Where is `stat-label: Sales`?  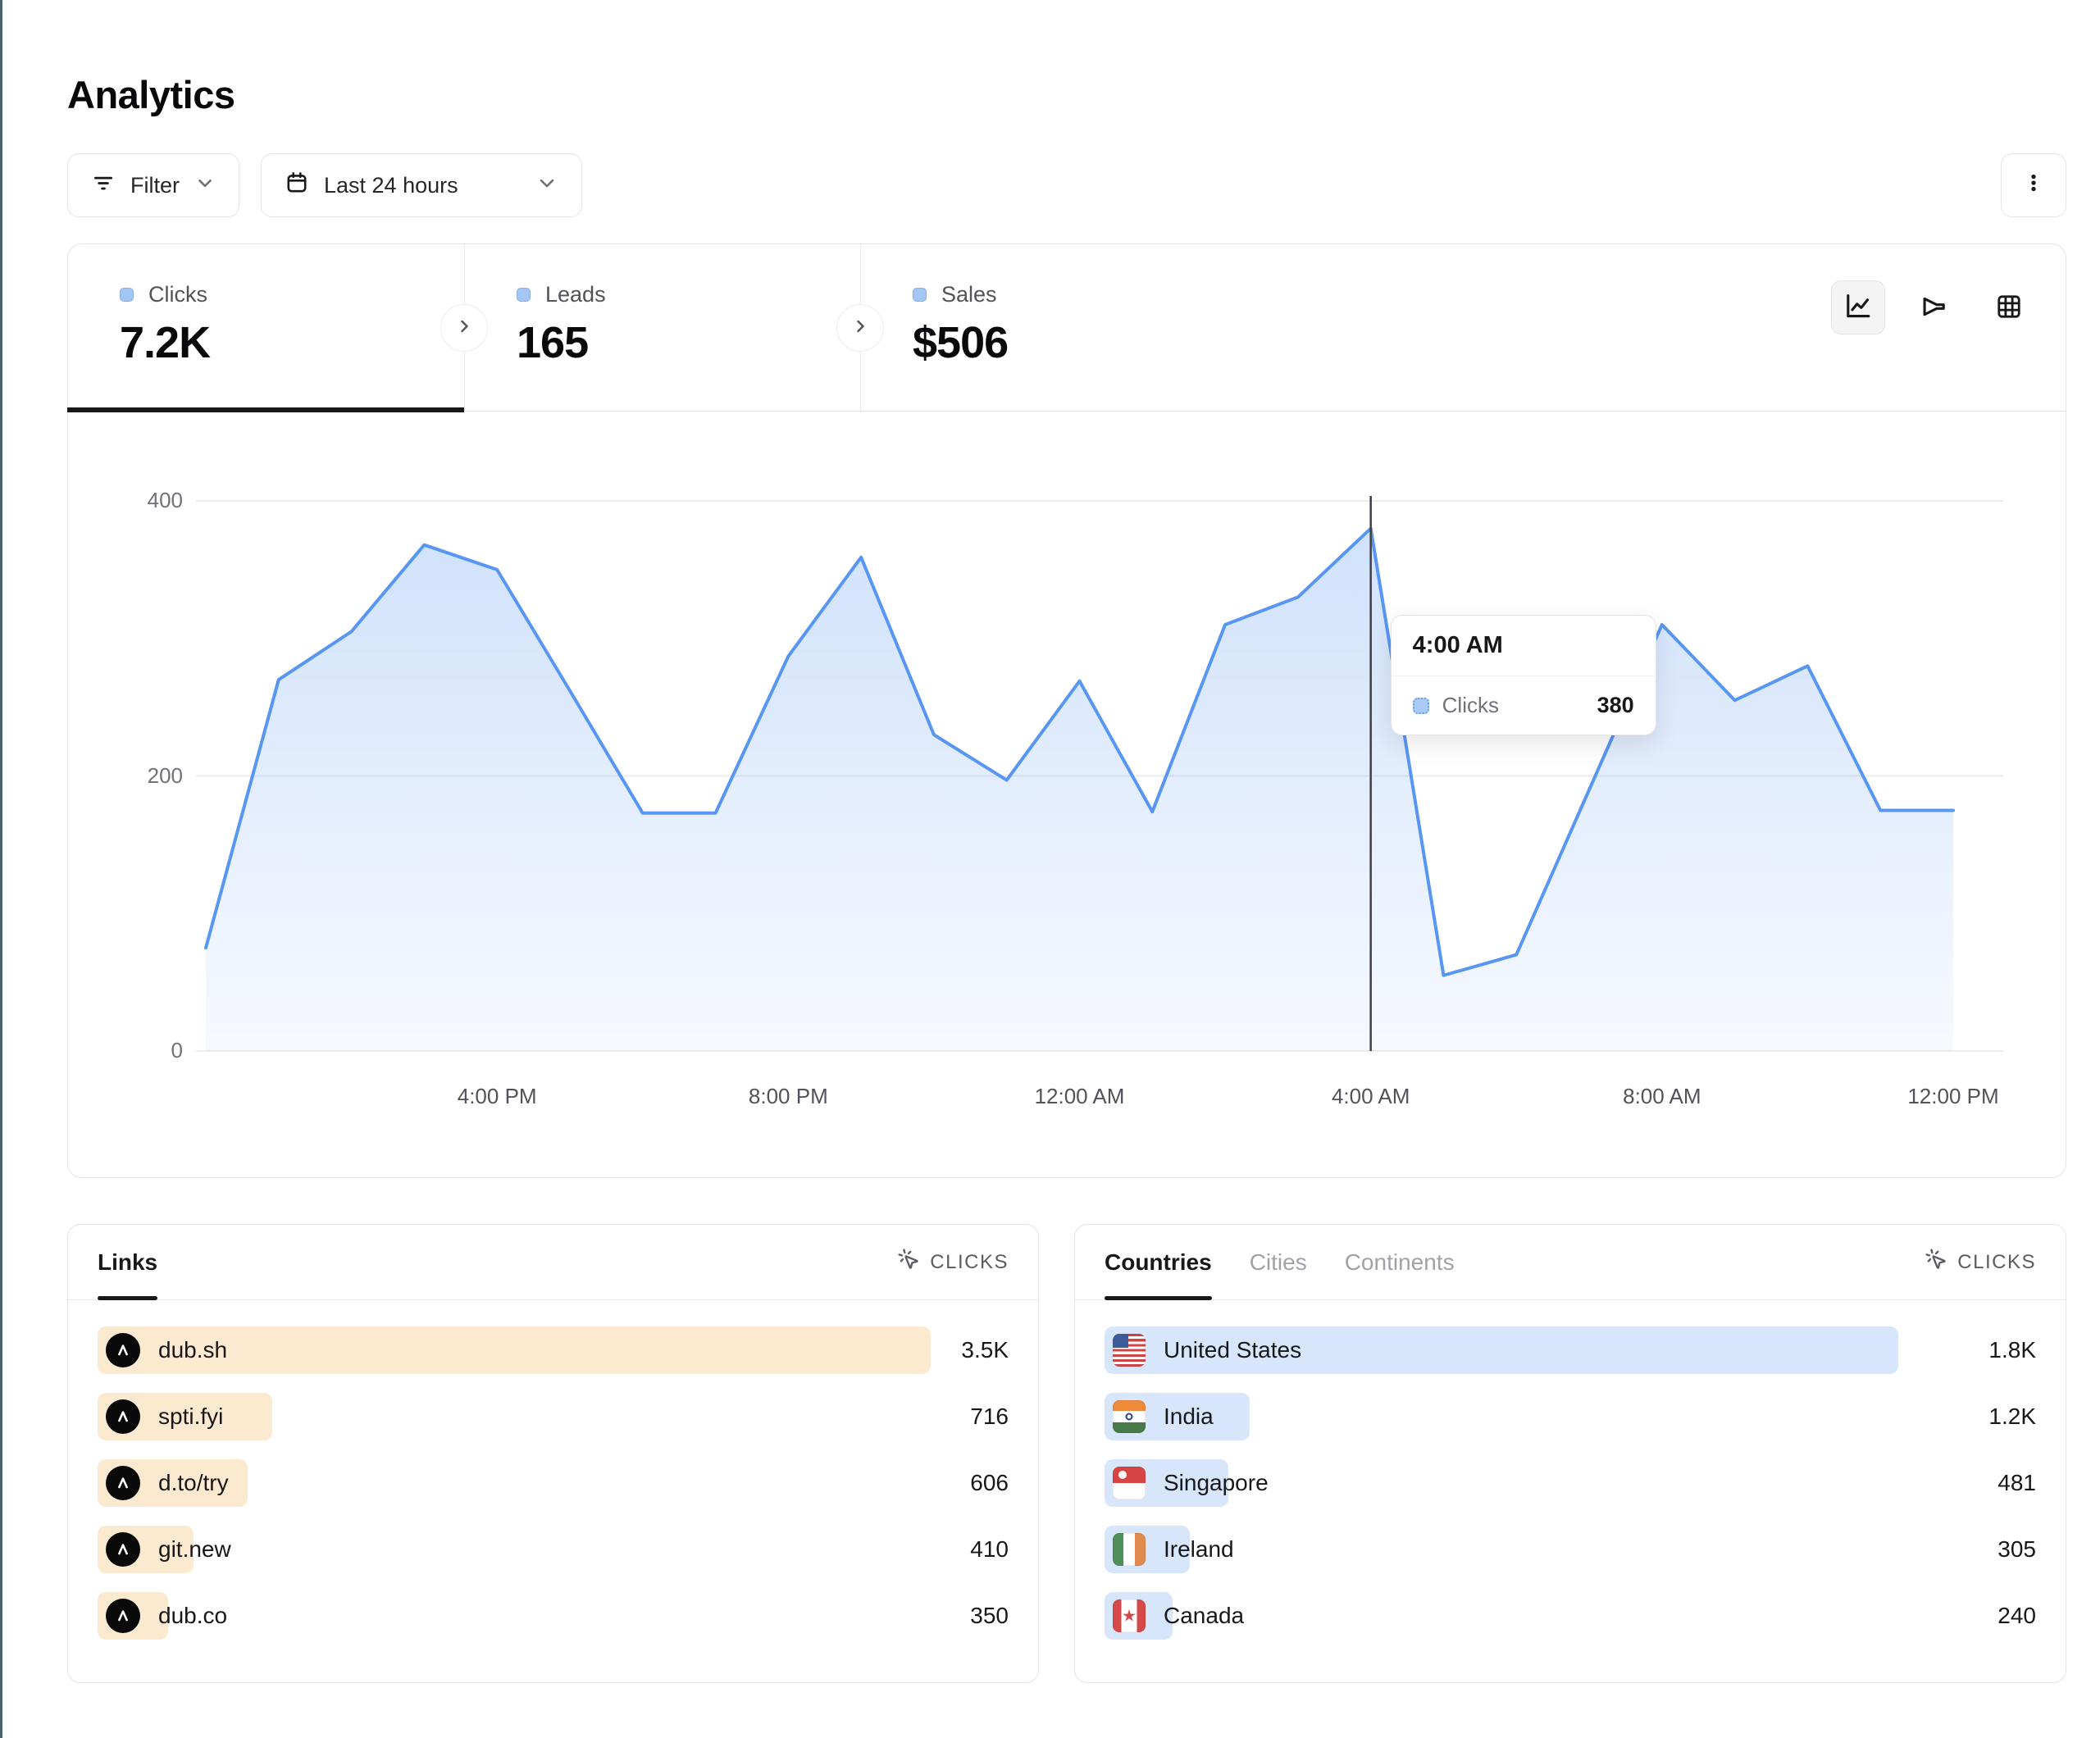 stat-label: Sales is located at coordinates (969, 294).